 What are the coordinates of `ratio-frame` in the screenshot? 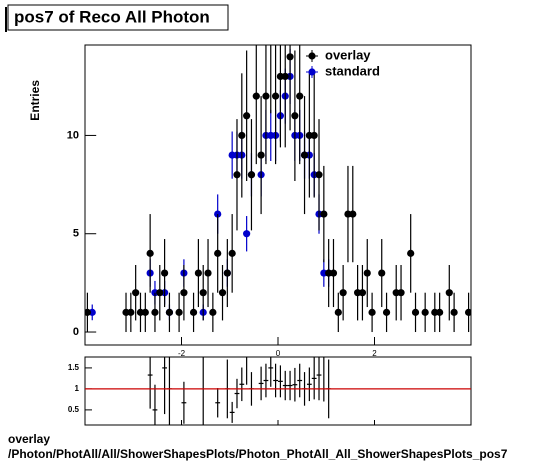 It's located at (278, 391).